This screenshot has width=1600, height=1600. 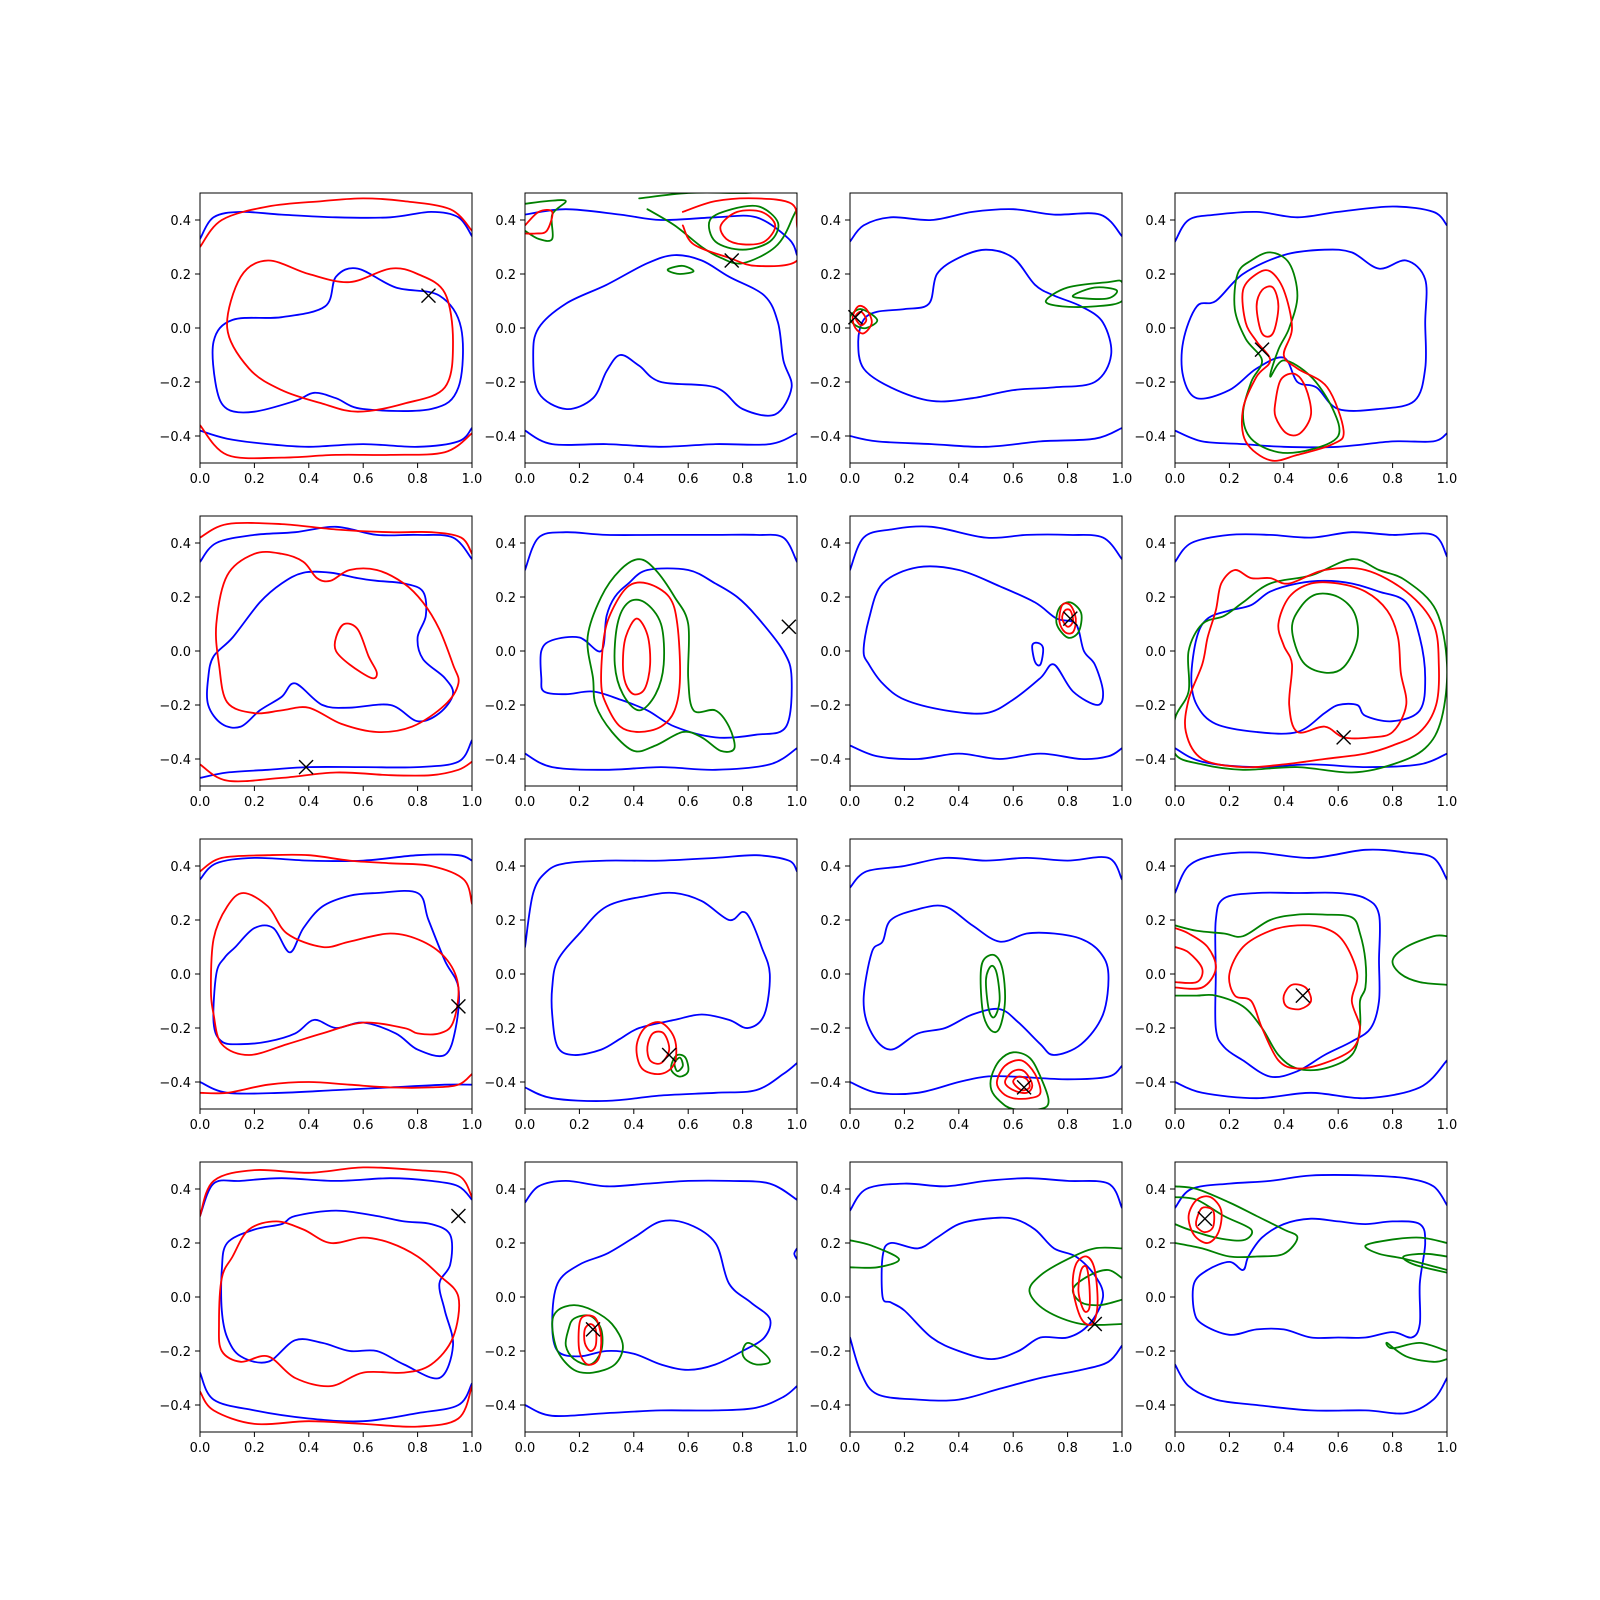 I want to click on panel-16: 0.0 0.2 0.4 0.6 0.8 1.0 −0.4 −0.2 0.0 0.2 0.4, so click(x=1295, y=1308).